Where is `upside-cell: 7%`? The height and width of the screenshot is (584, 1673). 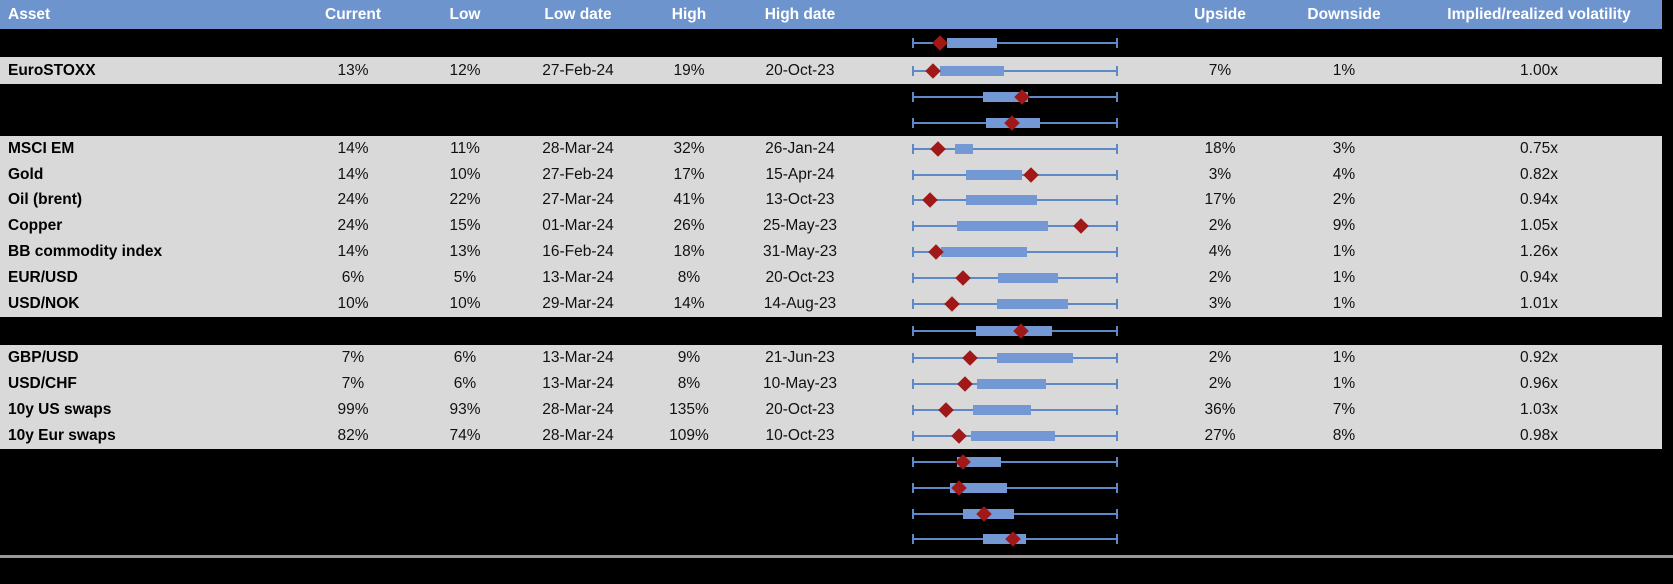
upside-cell: 7% is located at coordinates (1220, 70).